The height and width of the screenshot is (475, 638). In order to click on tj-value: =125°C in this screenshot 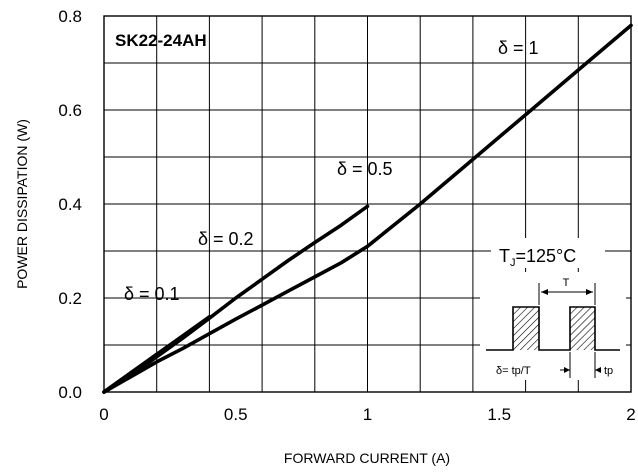, I will do `click(546, 256)`.